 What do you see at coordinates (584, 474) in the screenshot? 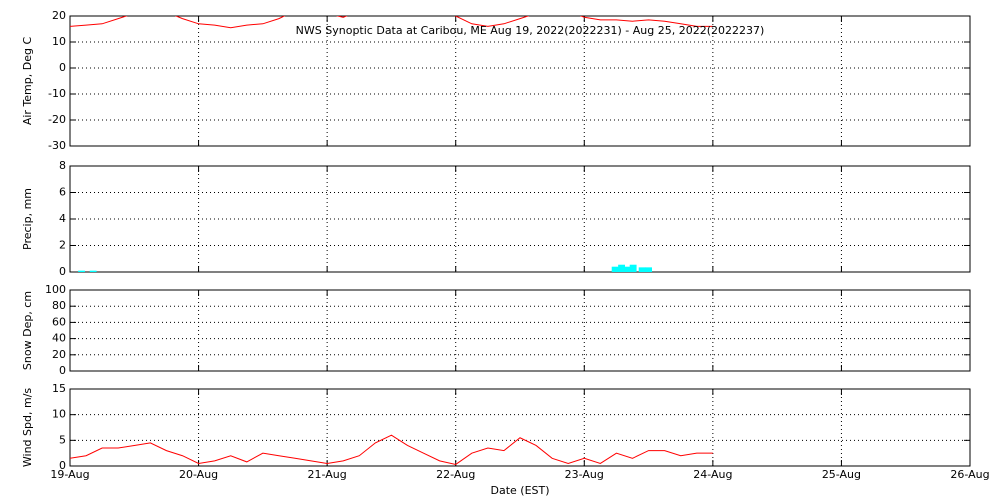
I see `x-tick-label: 23-Aug` at bounding box center [584, 474].